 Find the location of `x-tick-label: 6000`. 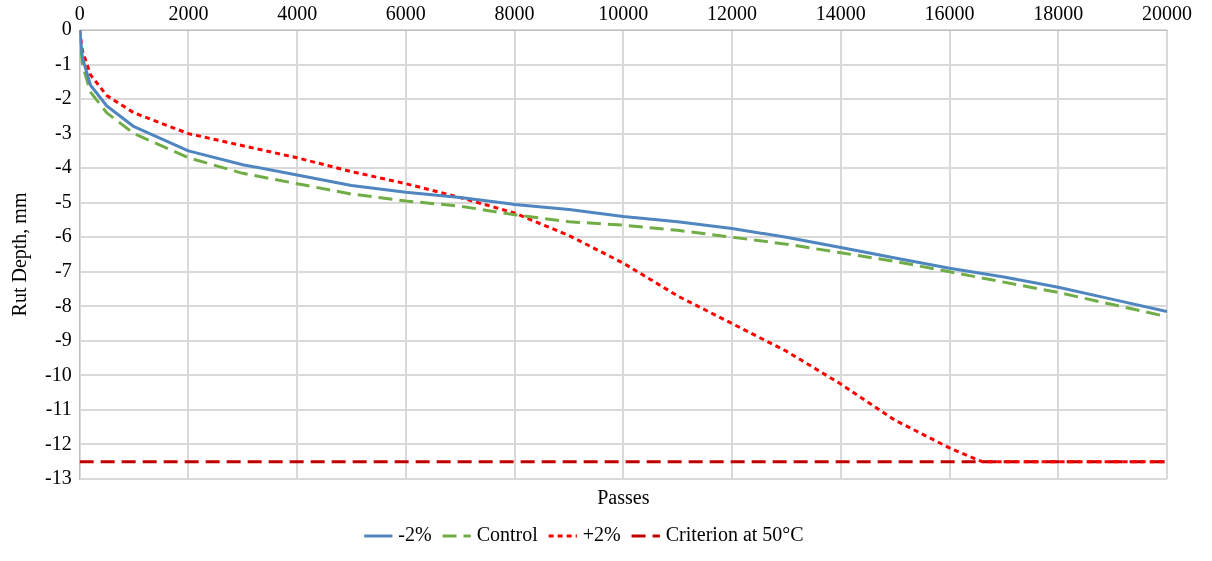

x-tick-label: 6000 is located at coordinates (405, 13).